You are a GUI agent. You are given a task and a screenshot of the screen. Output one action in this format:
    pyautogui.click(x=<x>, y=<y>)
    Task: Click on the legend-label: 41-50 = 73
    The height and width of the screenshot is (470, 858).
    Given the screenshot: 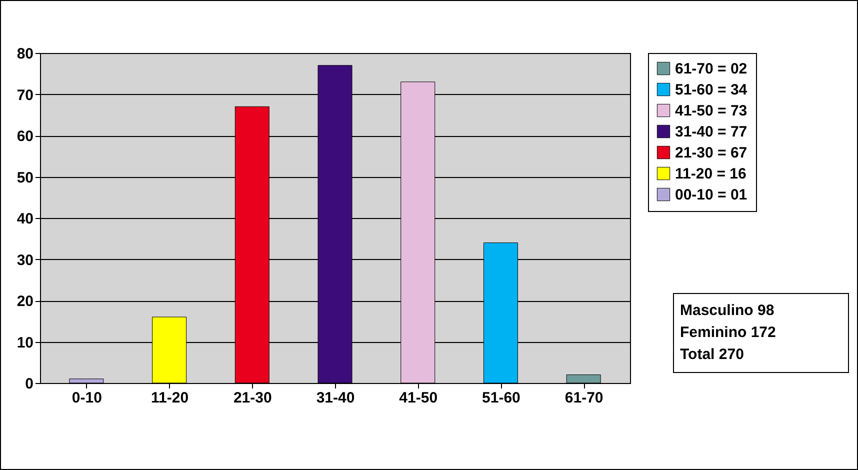 What is the action you would take?
    pyautogui.click(x=711, y=111)
    